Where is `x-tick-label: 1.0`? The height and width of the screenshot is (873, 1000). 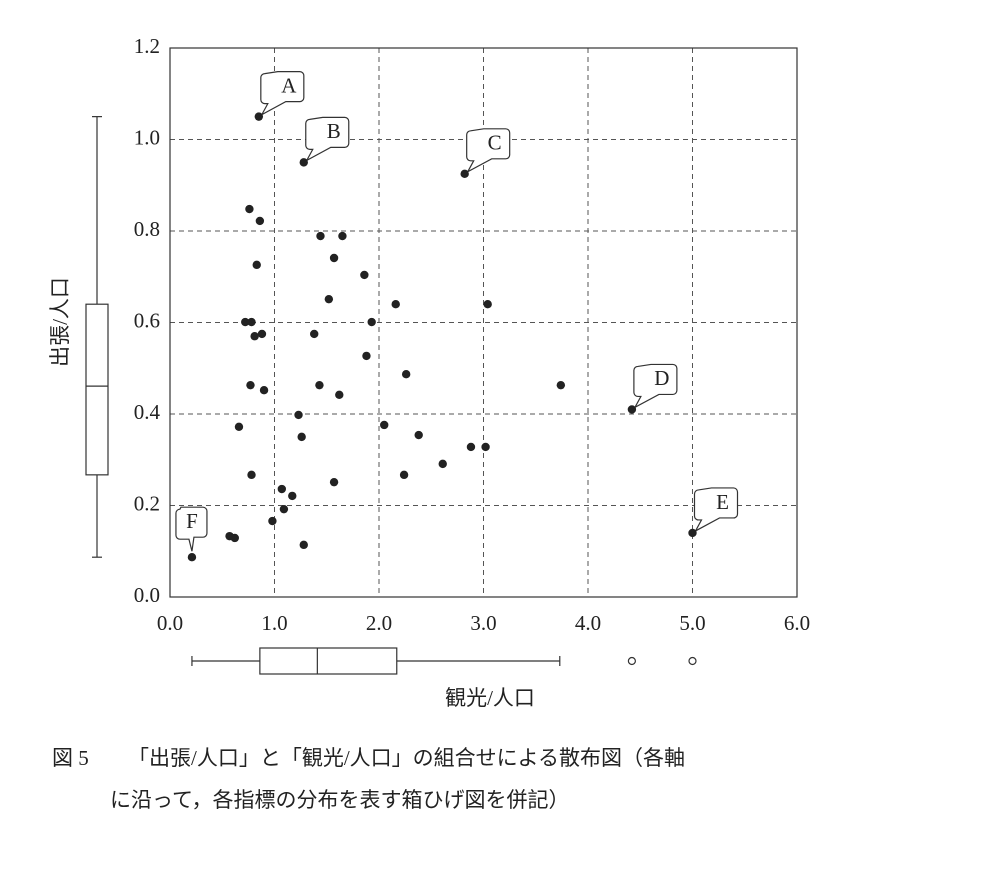
x-tick-label: 1.0 is located at coordinates (274, 623).